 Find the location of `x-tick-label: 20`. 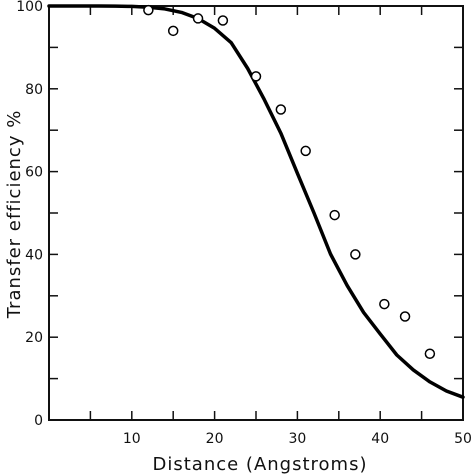

x-tick-label: 20 is located at coordinates (215, 439).